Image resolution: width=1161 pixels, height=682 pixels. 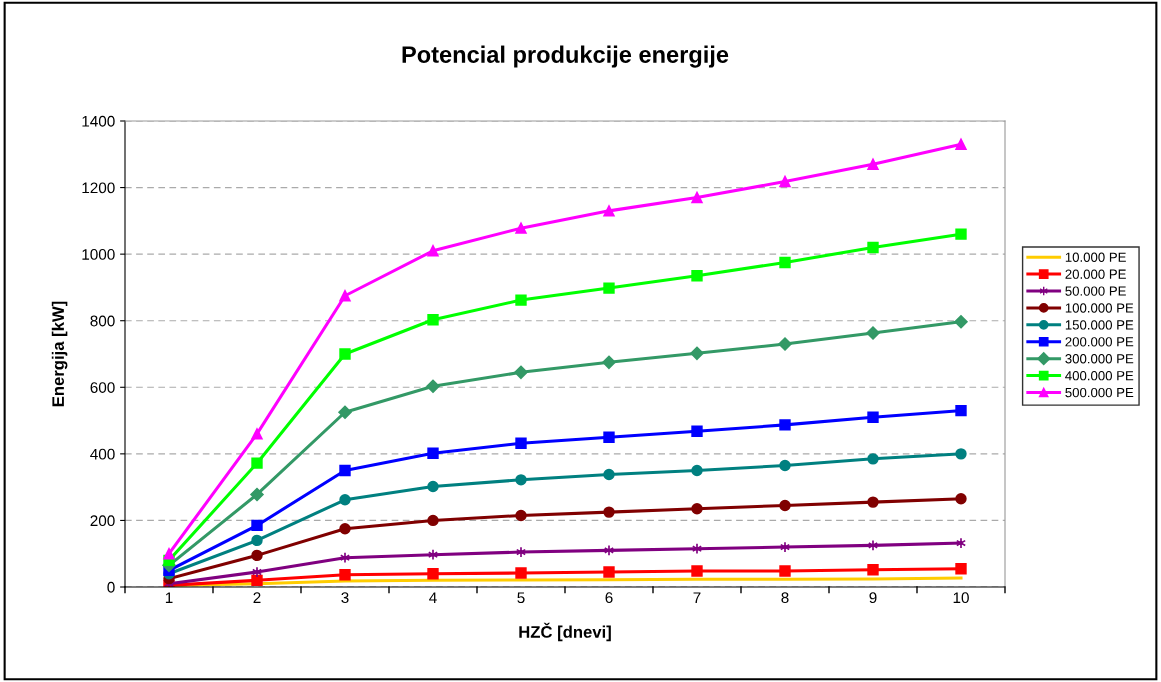 What do you see at coordinates (1099, 308) in the screenshot?
I see `legend-label: 100.000 PE` at bounding box center [1099, 308].